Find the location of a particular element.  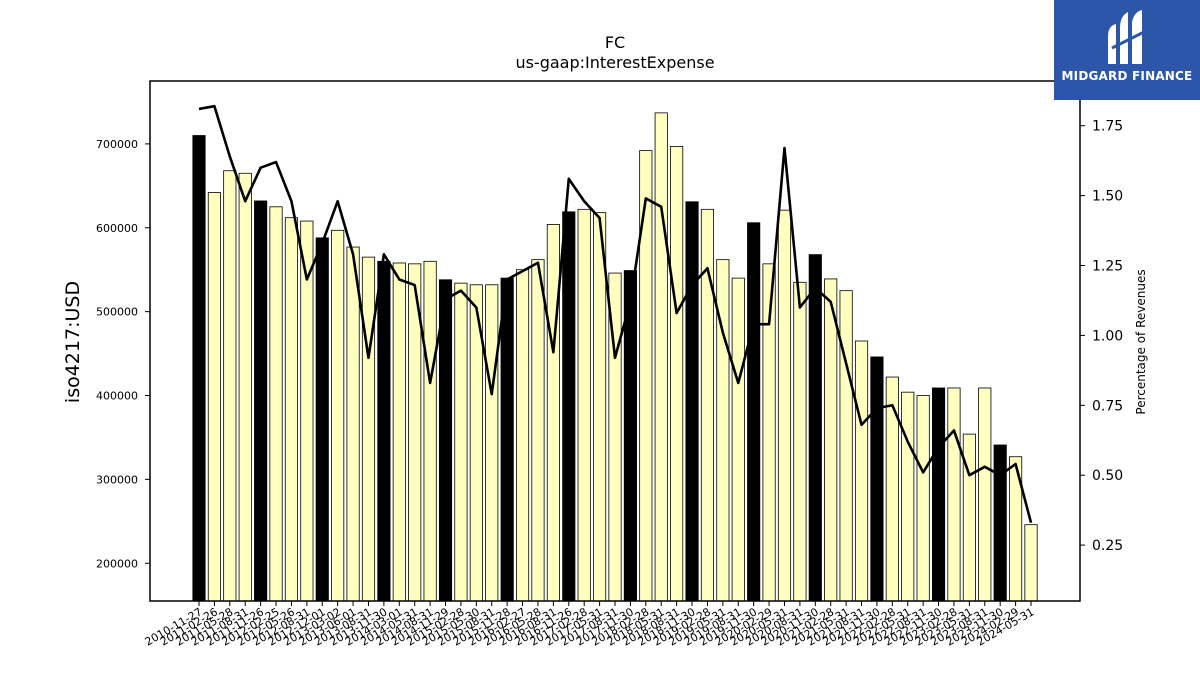

y-tick-label: 600000 is located at coordinates (117, 228).